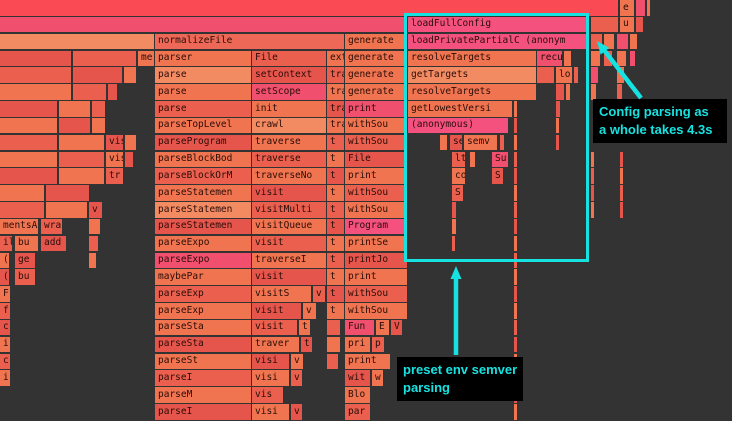 Image resolution: width=732 pixels, height=421 pixels. I want to click on flame-frame: visitQueue, so click(289, 226).